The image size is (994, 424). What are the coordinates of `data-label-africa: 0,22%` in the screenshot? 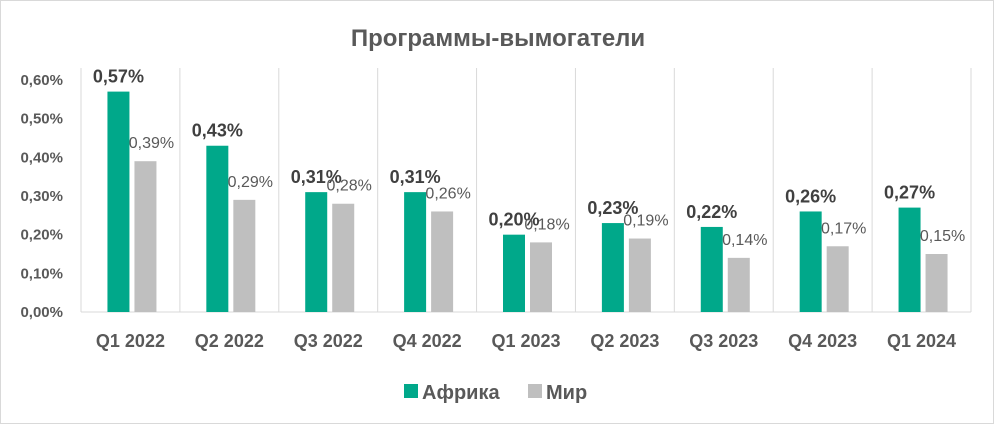 It's located at (711, 212).